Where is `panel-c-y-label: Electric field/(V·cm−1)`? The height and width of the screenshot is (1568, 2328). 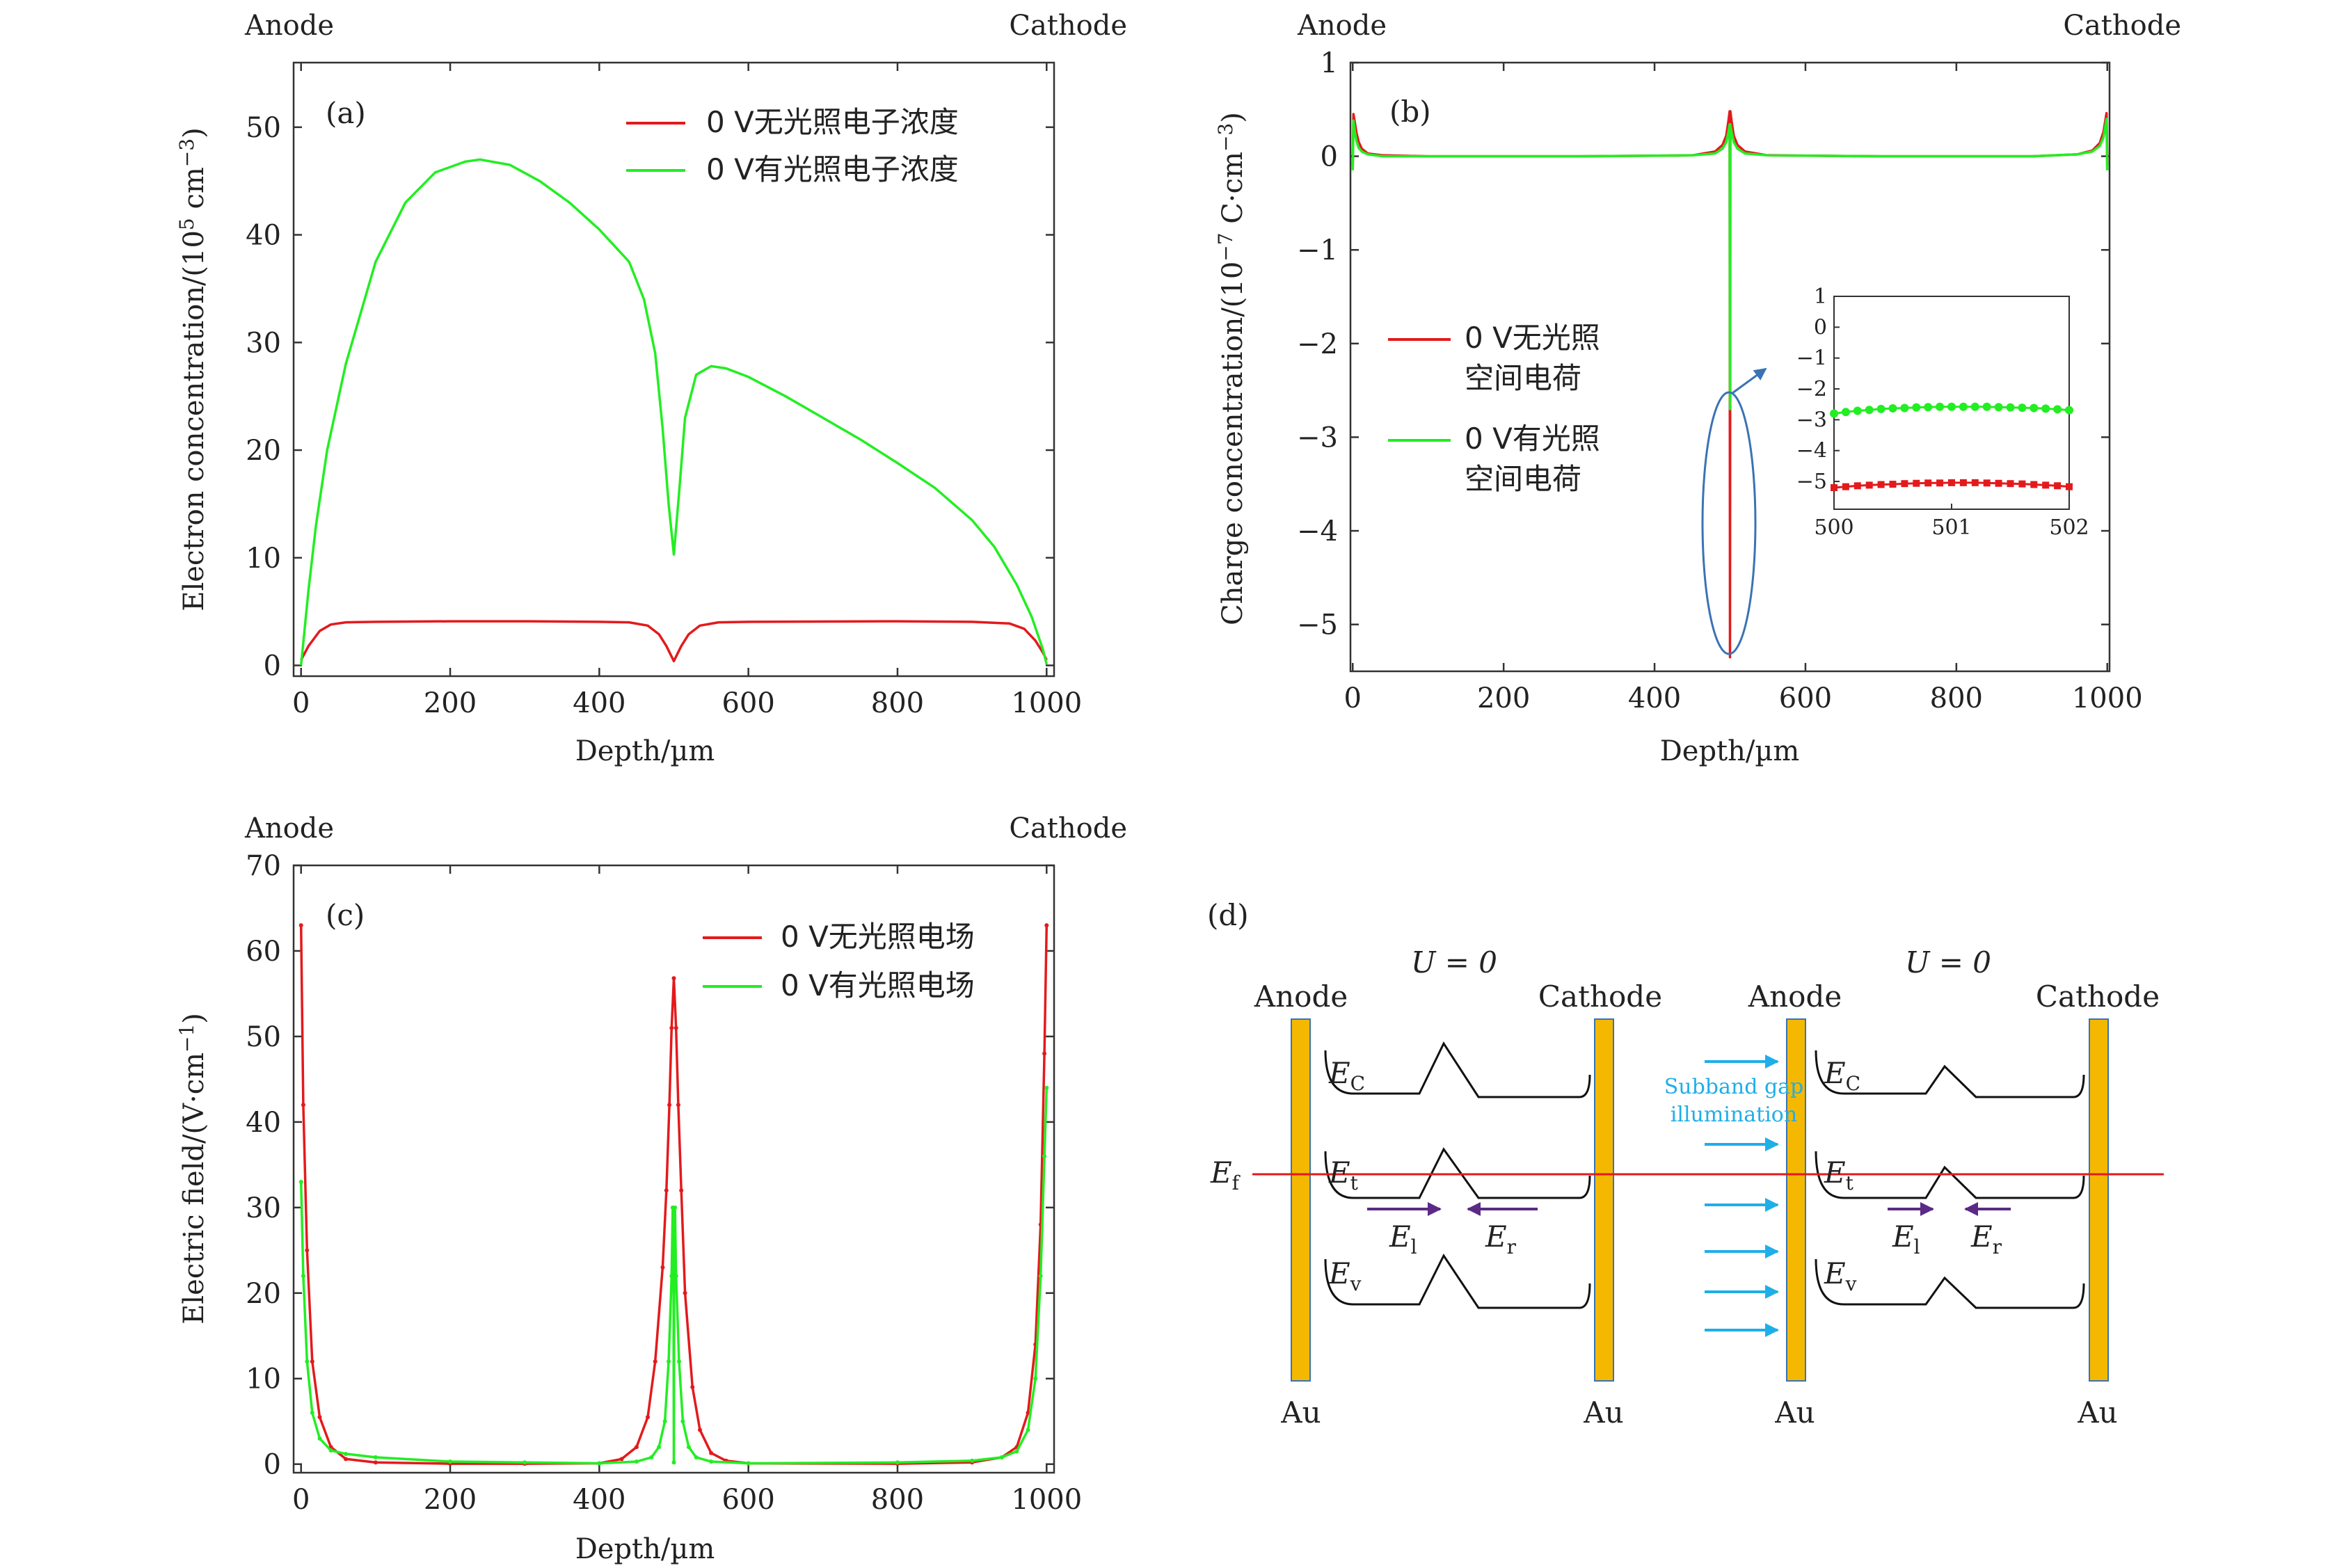
panel-c-y-label: Electric field/(V·cm−1) is located at coordinates (193, 1169).